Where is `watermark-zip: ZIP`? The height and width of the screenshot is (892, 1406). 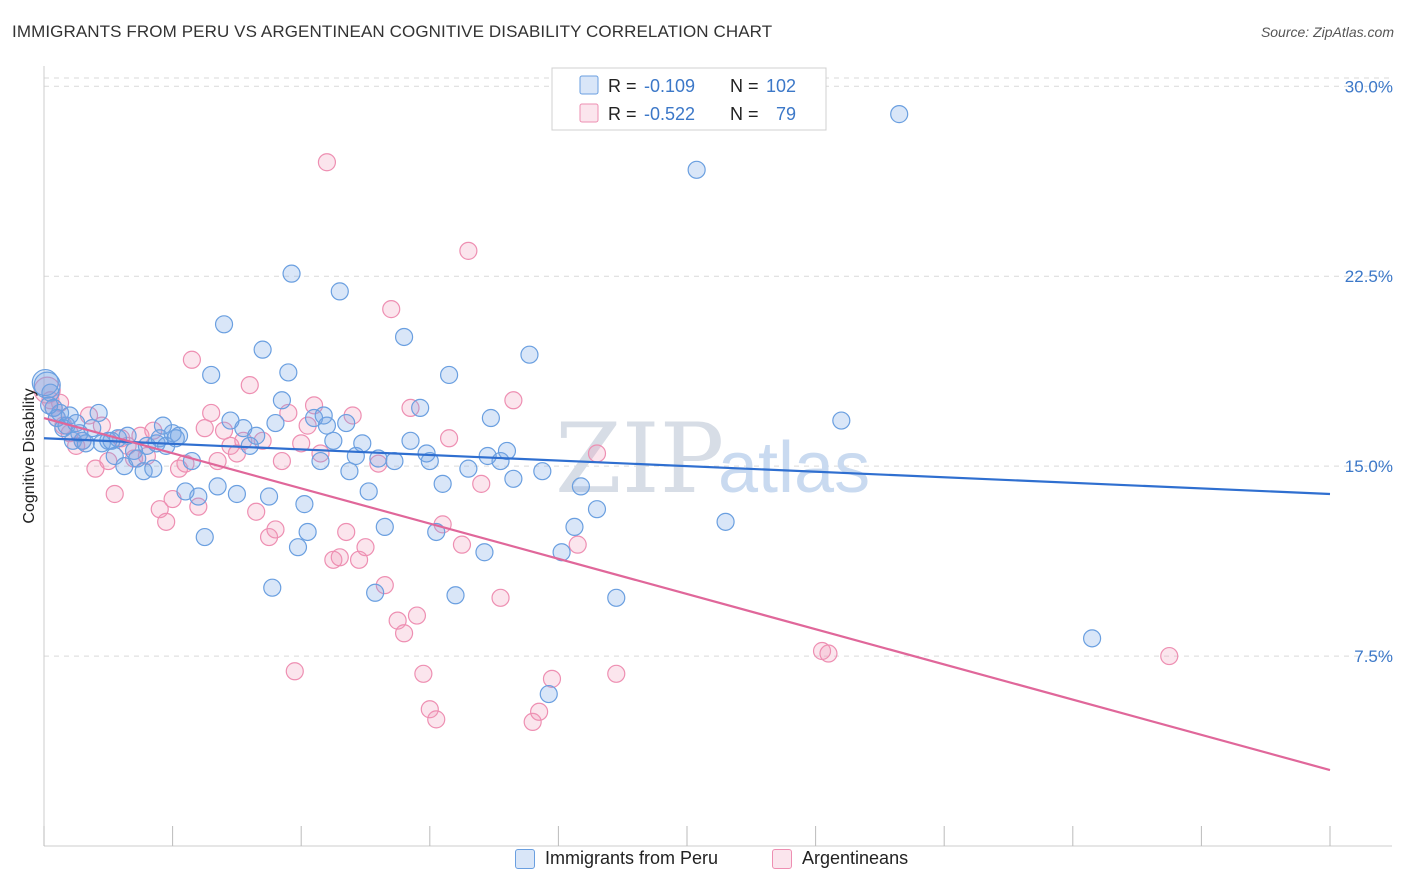 watermark-zip: ZIP is located at coordinates (639, 459).